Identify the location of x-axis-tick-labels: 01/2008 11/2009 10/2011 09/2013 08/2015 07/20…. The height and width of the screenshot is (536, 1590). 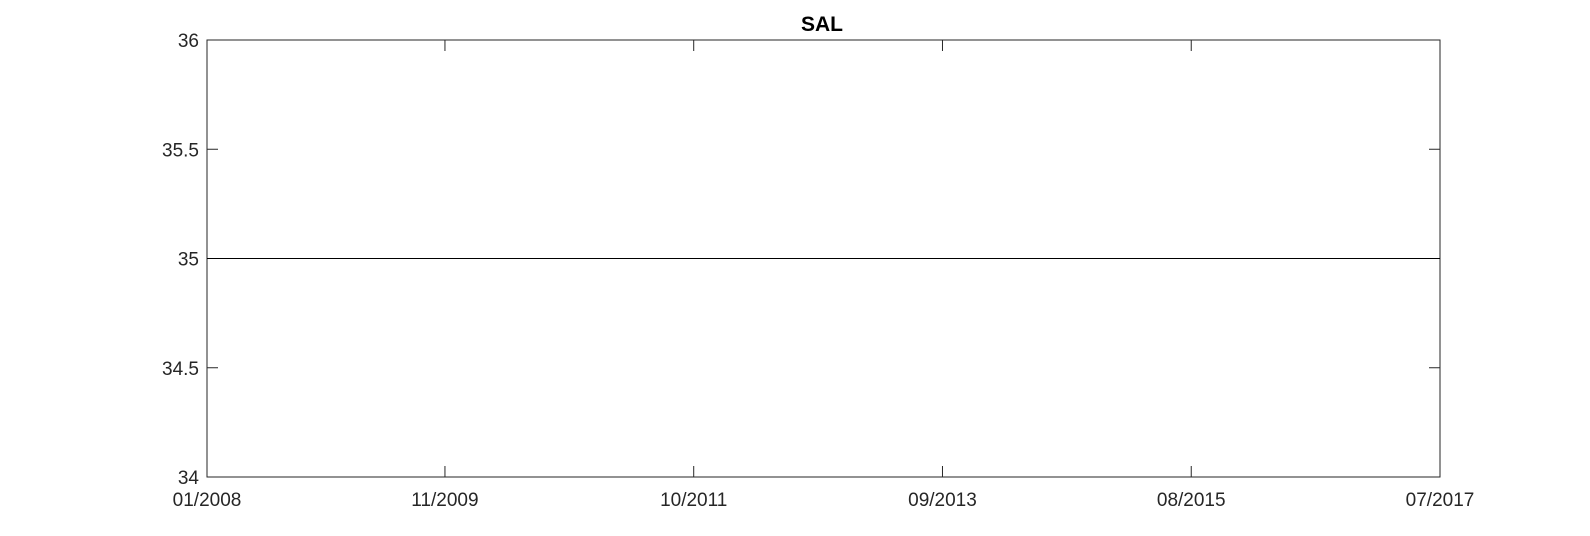
(824, 500).